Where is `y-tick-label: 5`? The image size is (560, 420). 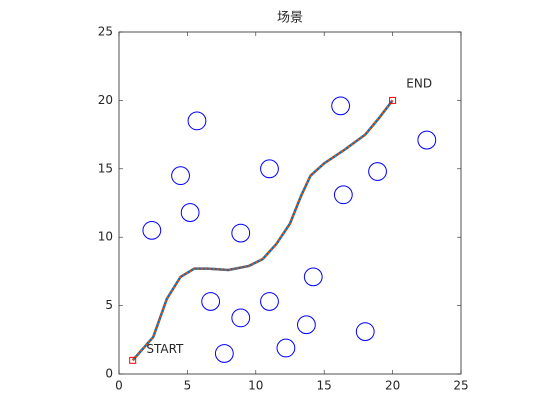 y-tick-label: 5 is located at coordinates (109, 305).